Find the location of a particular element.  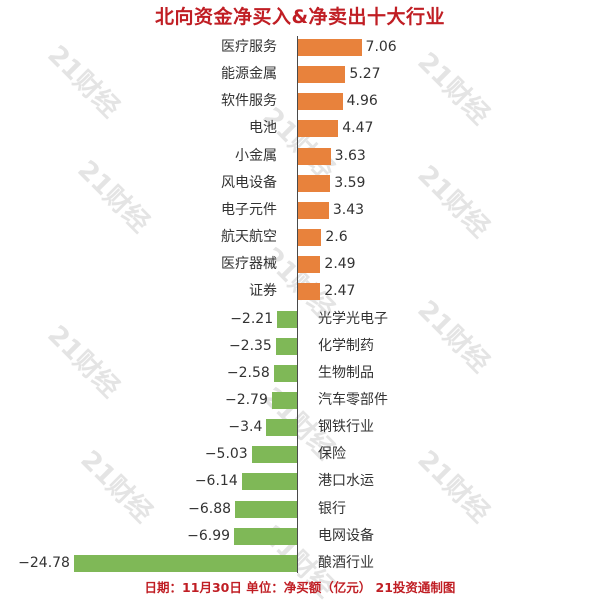

value-label: 3.63 is located at coordinates (350, 155).